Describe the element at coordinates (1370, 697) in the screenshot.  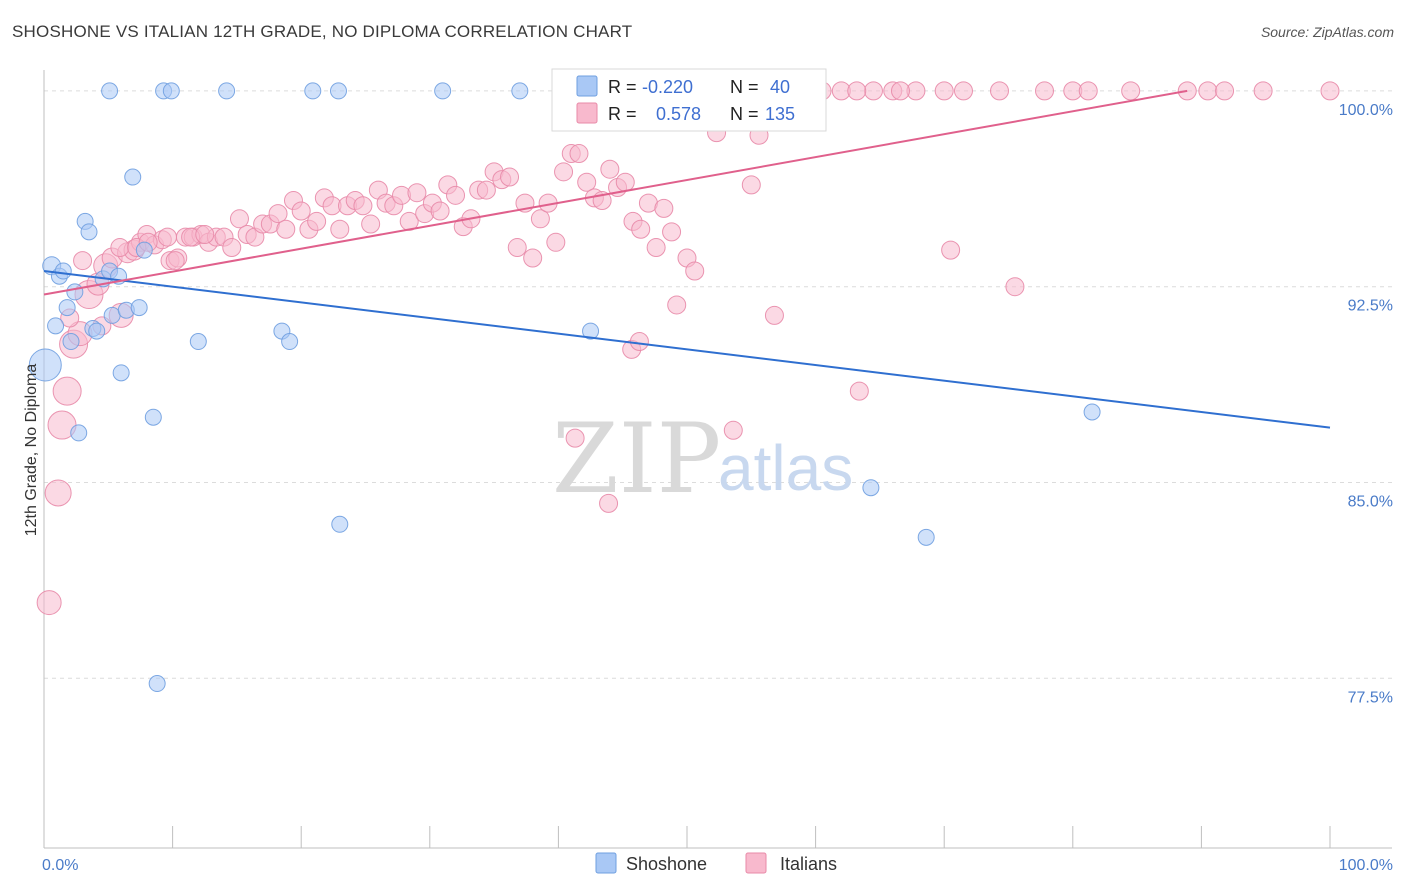
I see `y-tick-label: 77.5%` at that location.